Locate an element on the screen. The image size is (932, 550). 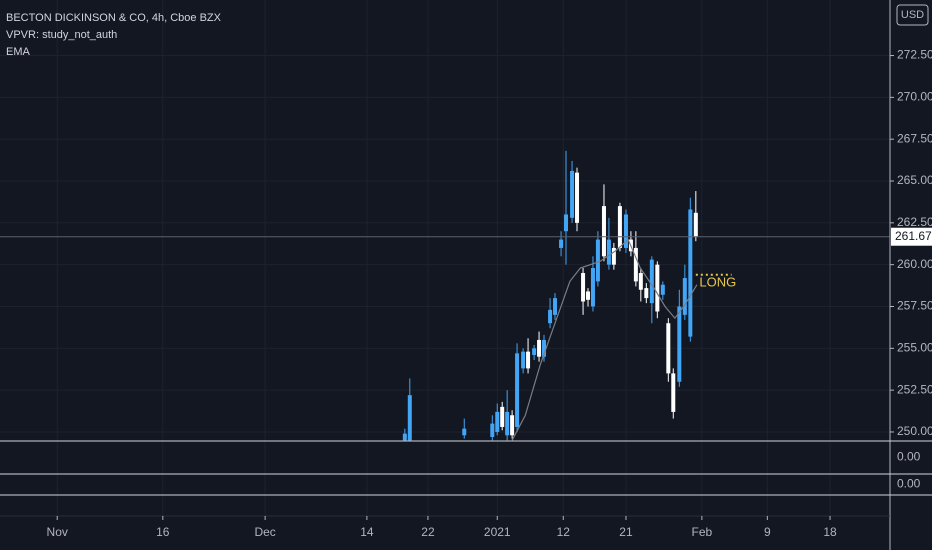
x-tick-label: Nov is located at coordinates (57, 532).